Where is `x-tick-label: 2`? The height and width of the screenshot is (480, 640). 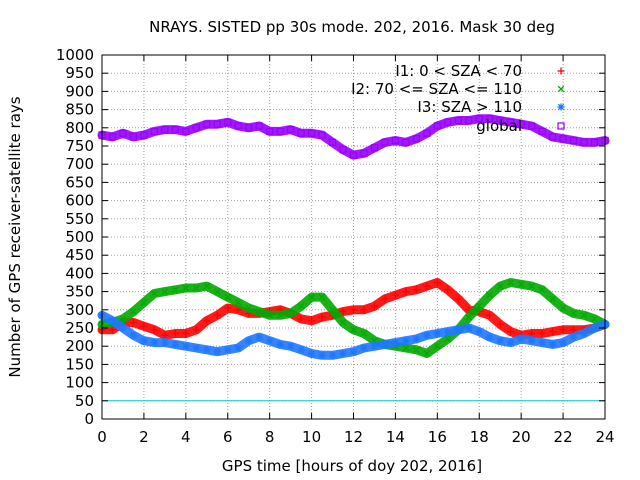
x-tick-label: 2 is located at coordinates (144, 437).